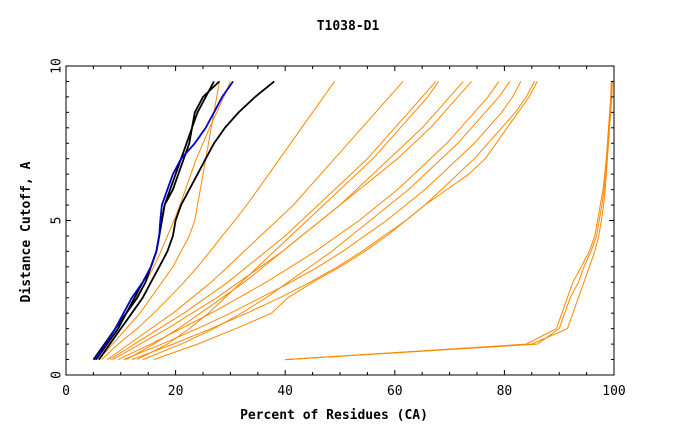 The width and height of the screenshot is (680, 440). I want to click on y-tick-label: 10, so click(57, 66).